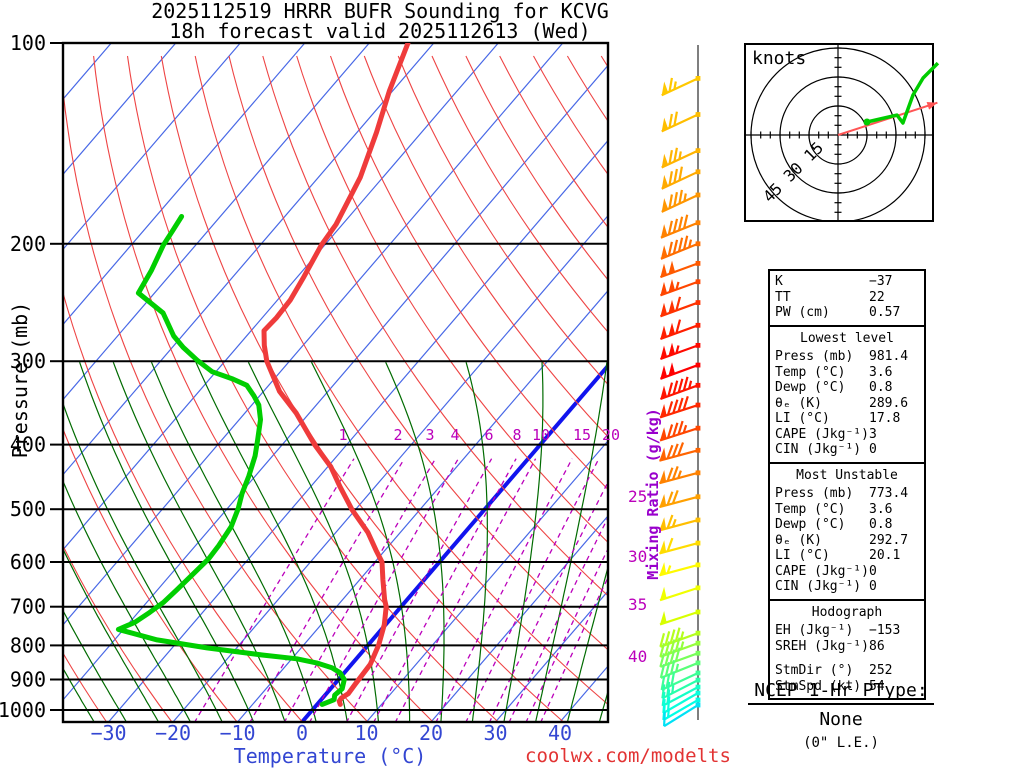 This screenshot has height=768, width=1024. I want to click on svg-text: 400, so click(28, 445).